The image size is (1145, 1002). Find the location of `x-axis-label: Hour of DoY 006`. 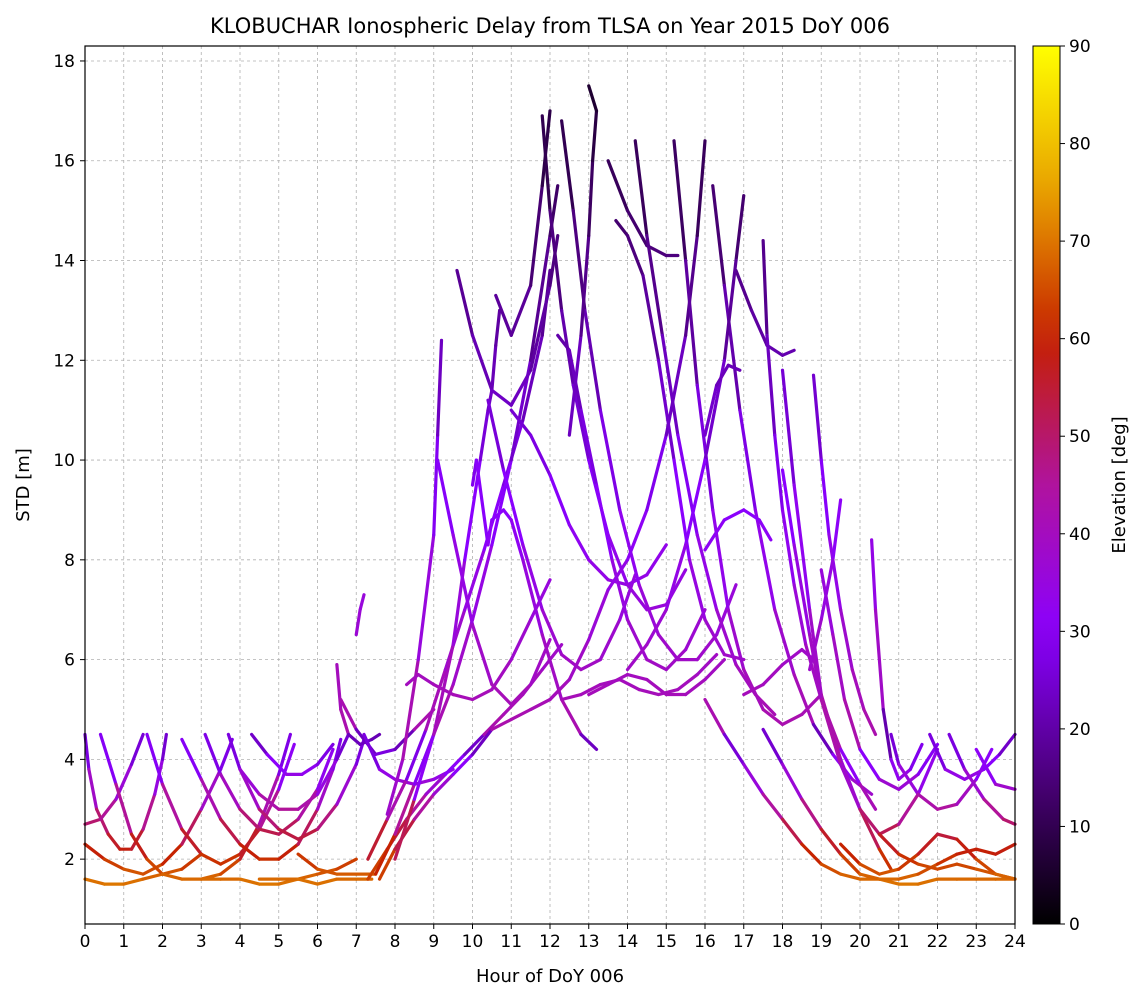

x-axis-label: Hour of DoY 006 is located at coordinates (550, 976).